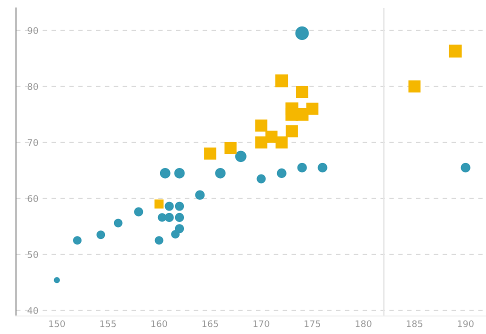  Describe the element at coordinates (33, 86) in the screenshot. I see `y-tick-label: 80` at that location.